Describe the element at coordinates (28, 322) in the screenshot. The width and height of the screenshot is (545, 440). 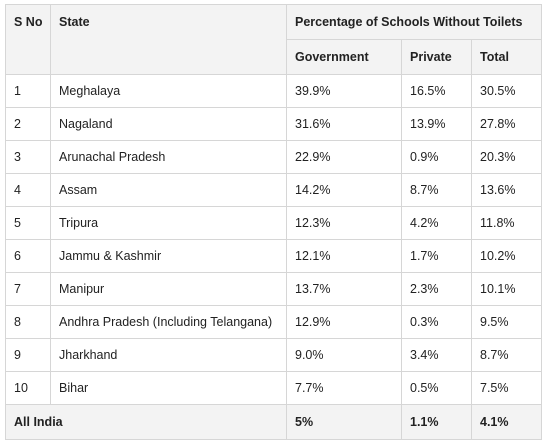
I see `cell-sno: 8` at that location.